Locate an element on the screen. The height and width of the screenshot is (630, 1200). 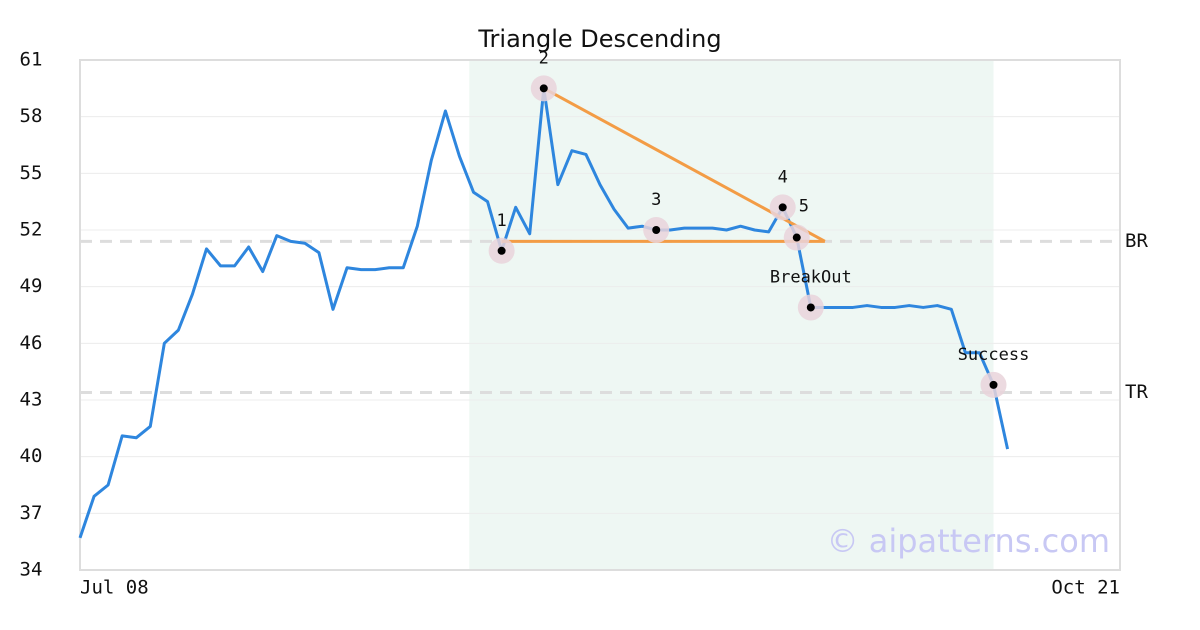
point-label: 3 is located at coordinates (656, 200).